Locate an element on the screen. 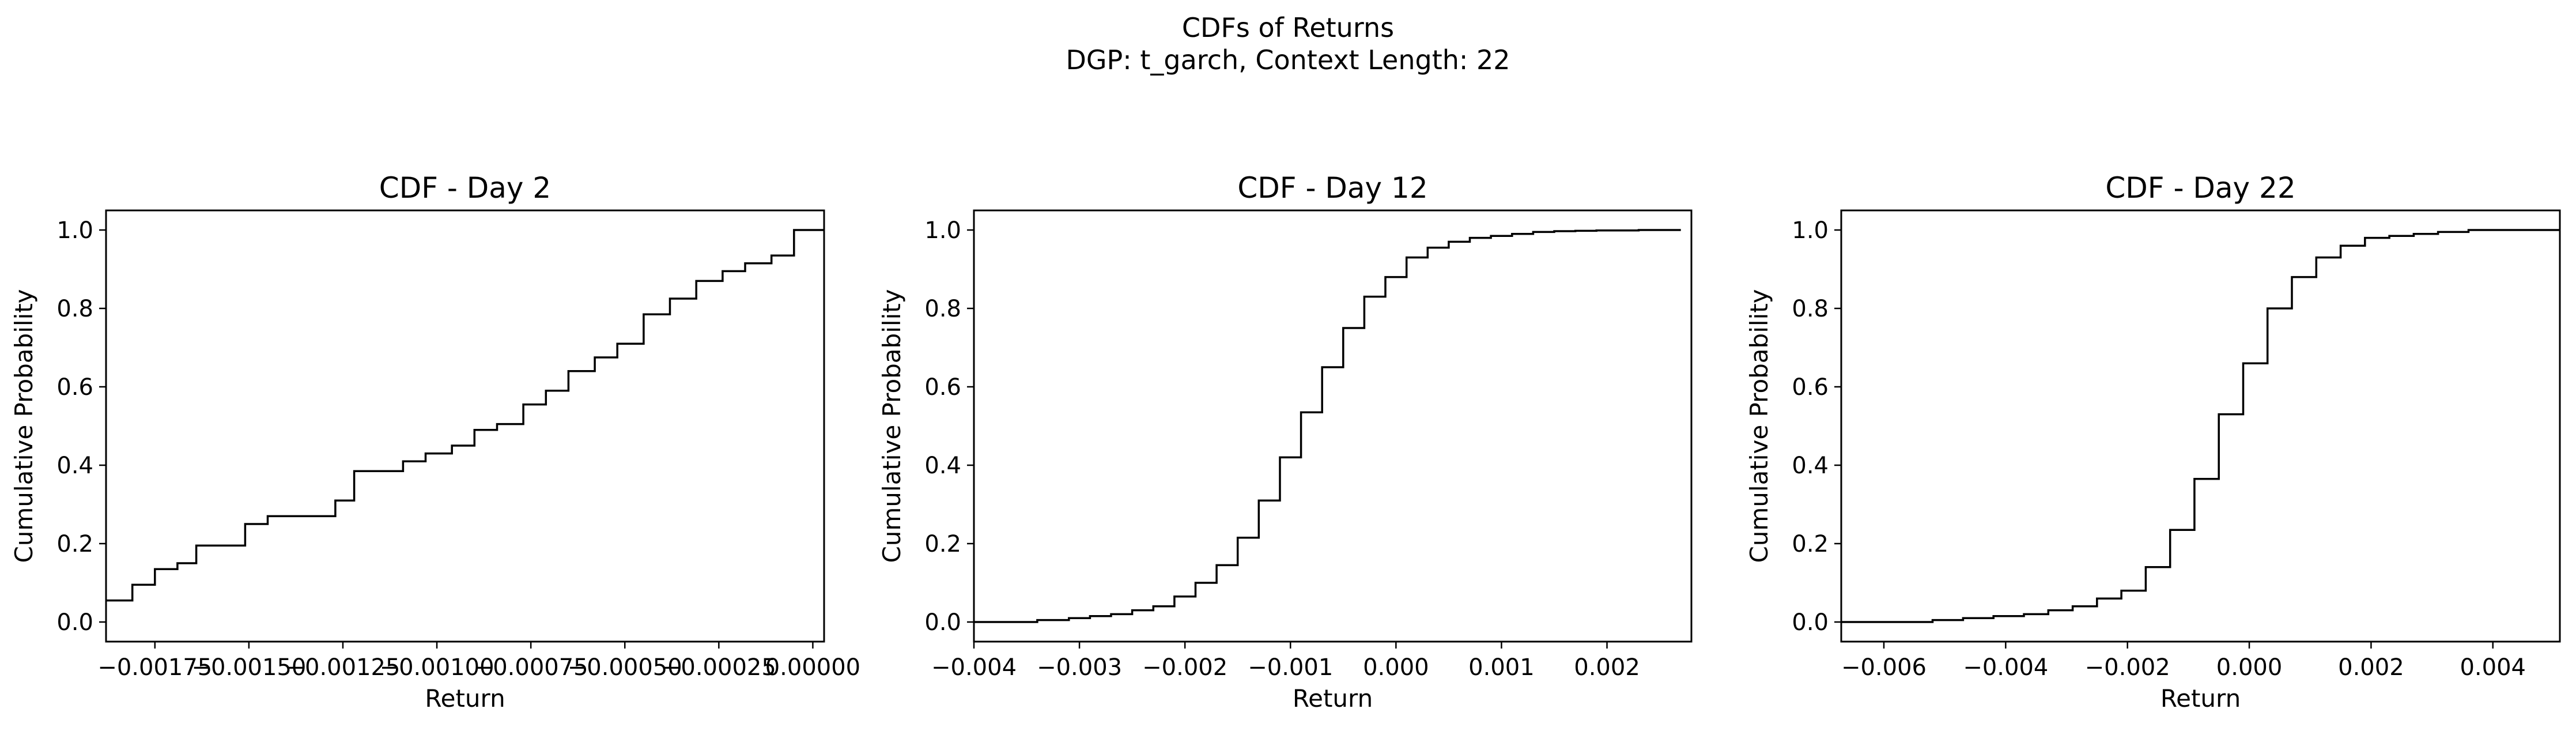  x-tick-label: −0.00050 is located at coordinates (625, 667).